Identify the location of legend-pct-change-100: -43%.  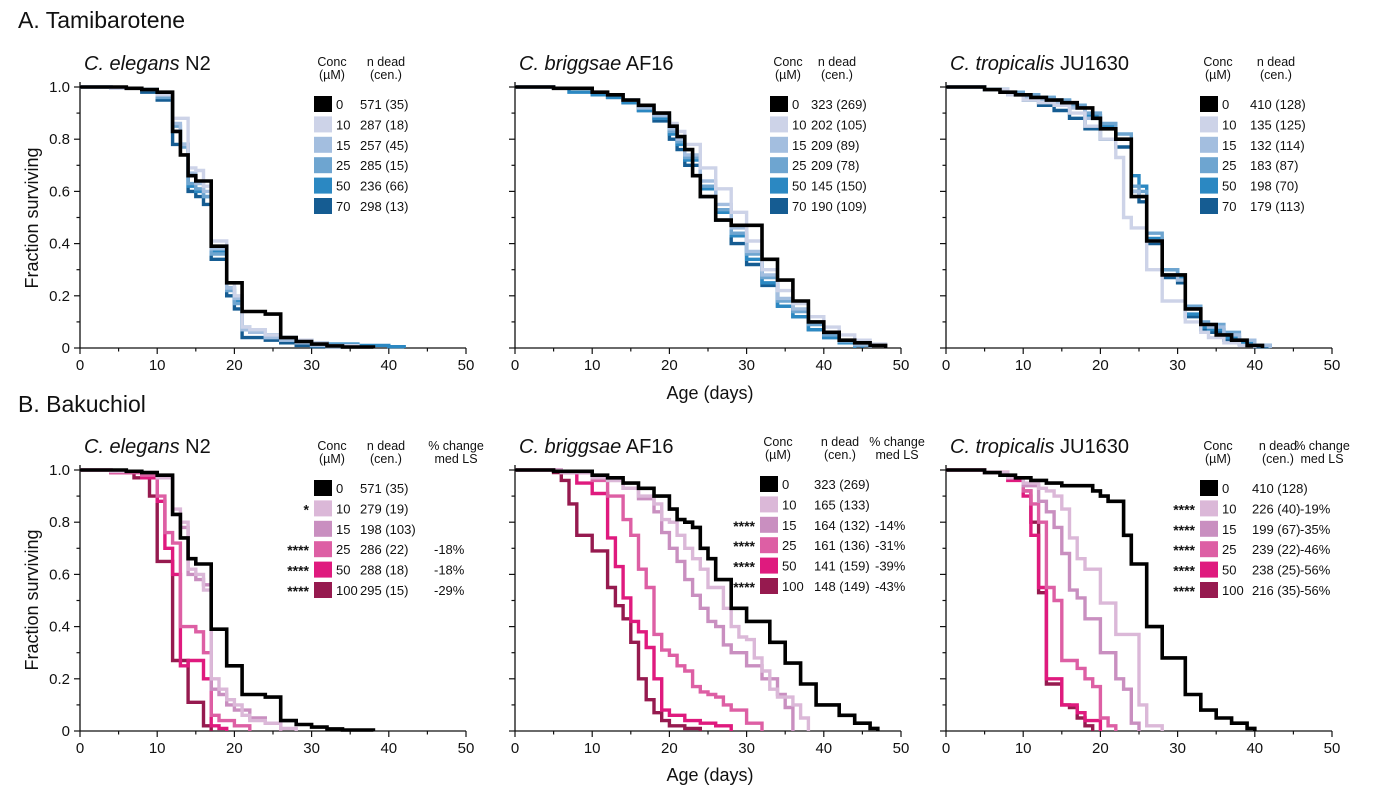
(890, 586).